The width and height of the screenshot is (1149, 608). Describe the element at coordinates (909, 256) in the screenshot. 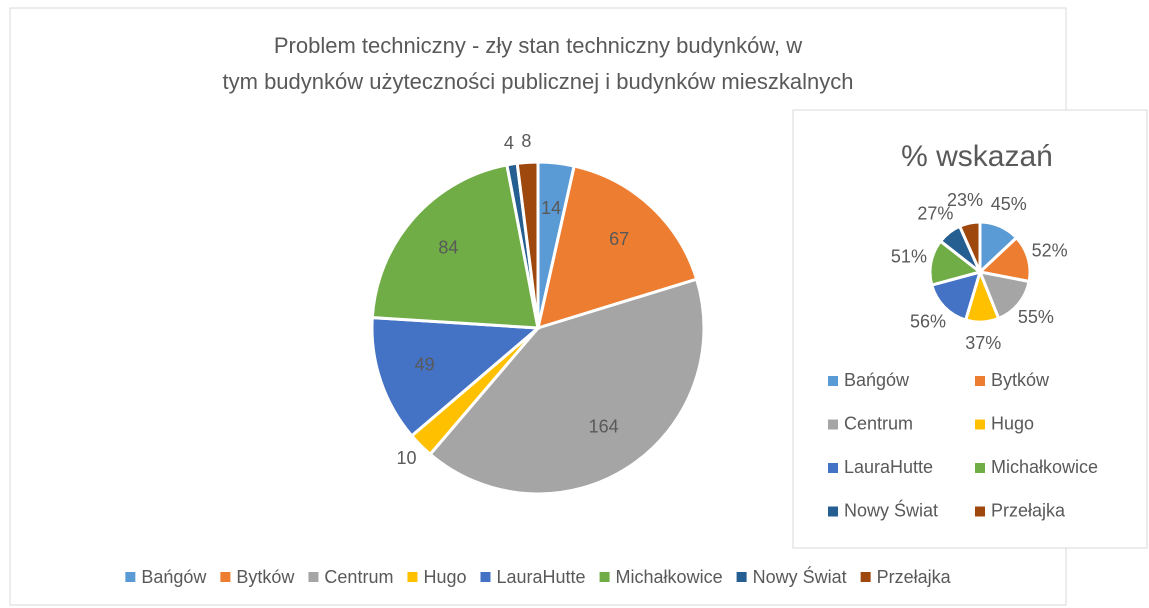

I see `data-label: 51%` at that location.